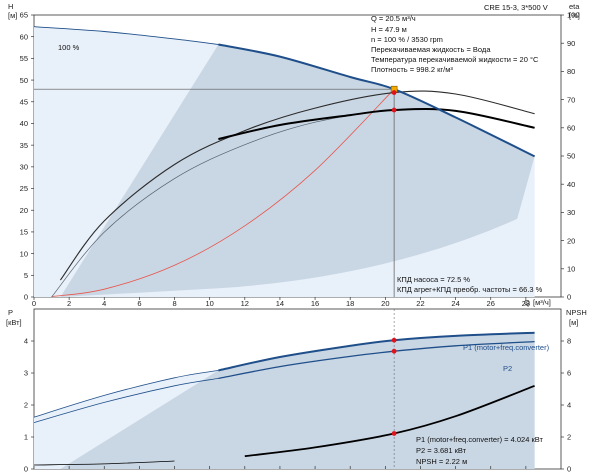 This screenshot has height=474, width=600. I want to click on npsh-axis-tick-label: 0, so click(569, 469).